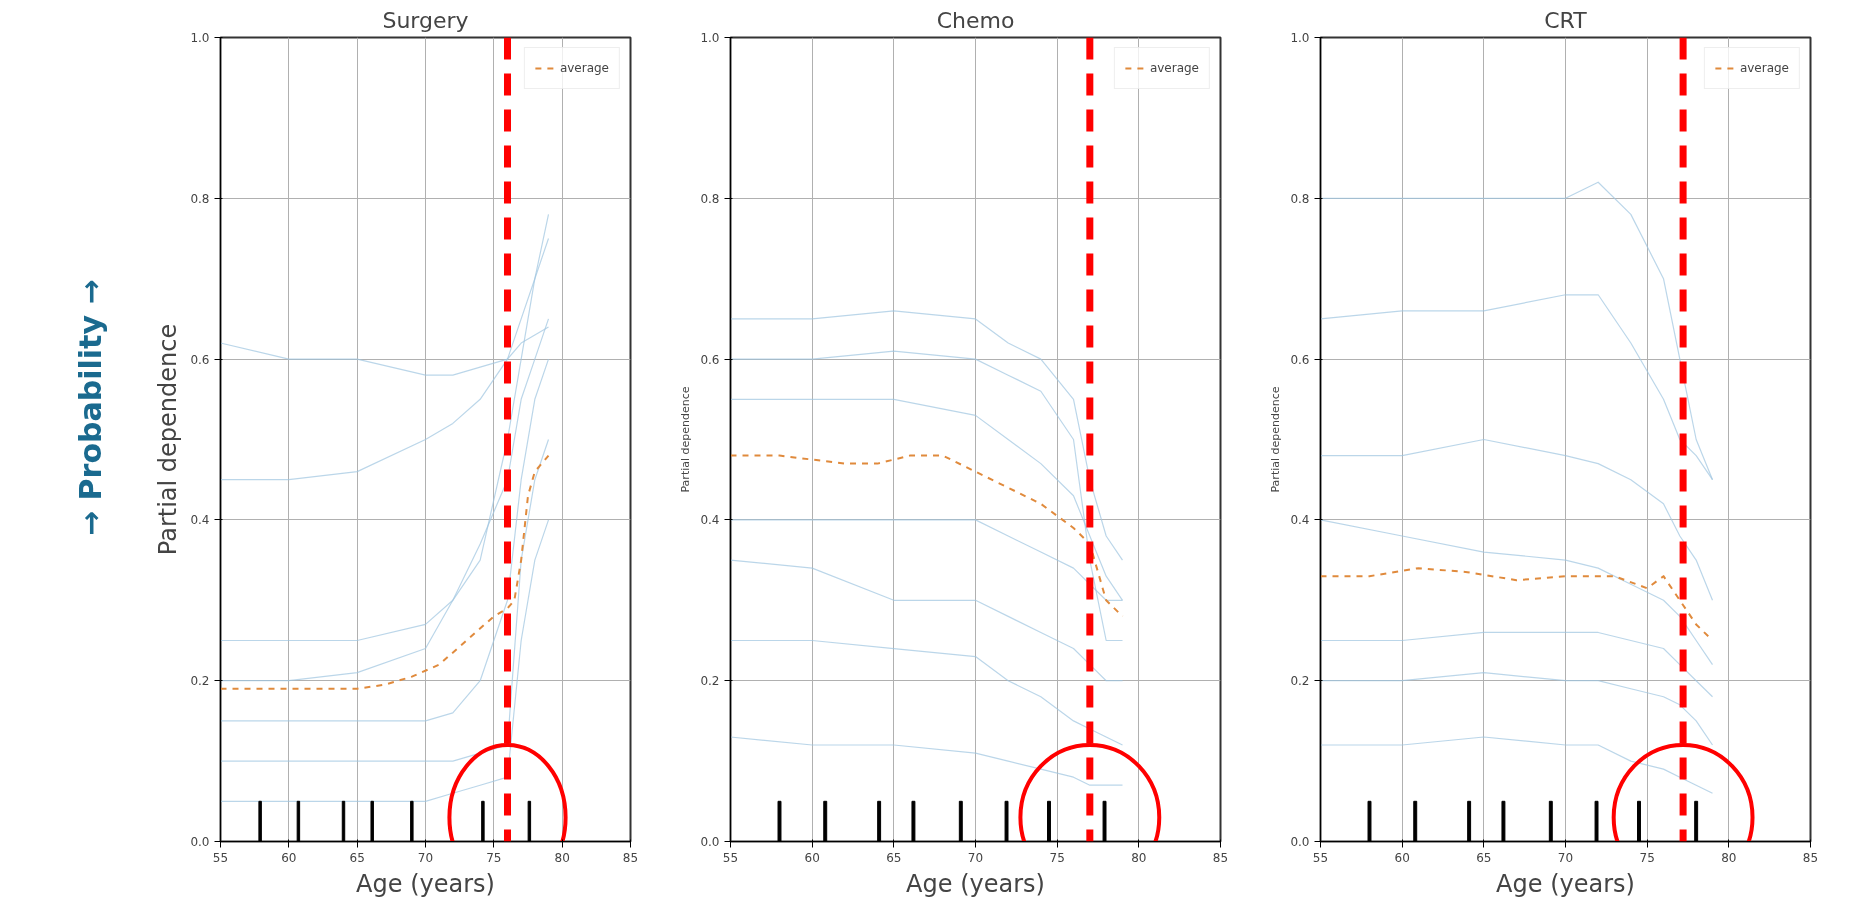  What do you see at coordinates (425, 20) in the screenshot?
I see `chart-title: Surgery` at bounding box center [425, 20].